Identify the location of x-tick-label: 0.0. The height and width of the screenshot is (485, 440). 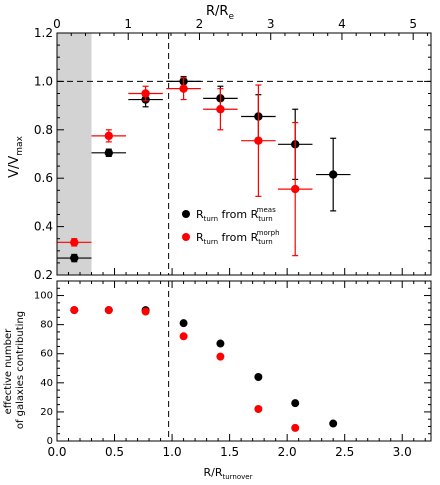
(56, 452).